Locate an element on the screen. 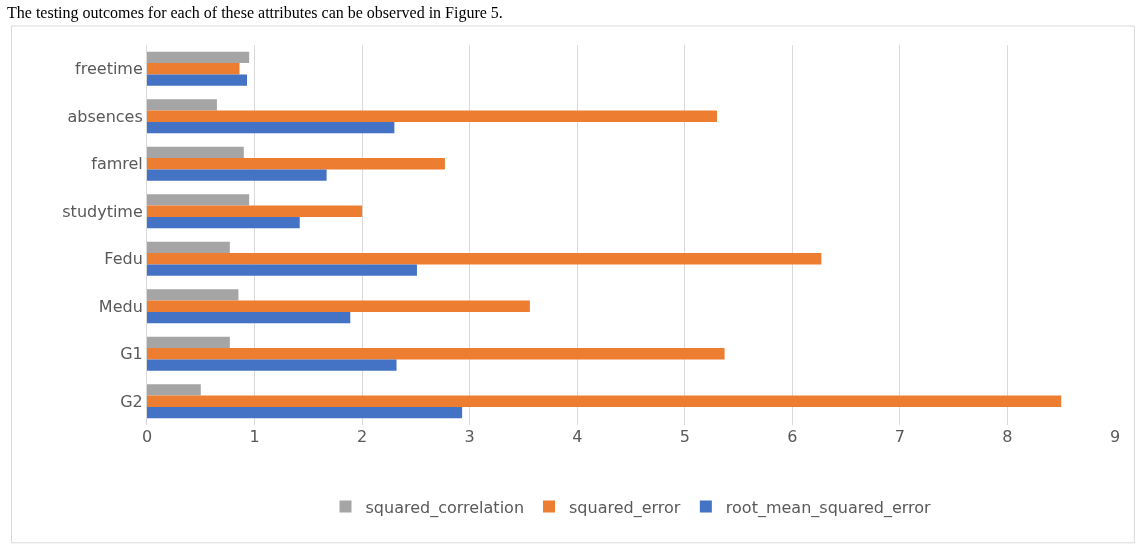 The height and width of the screenshot is (547, 1140). y-tick-label: freetime is located at coordinates (109, 69).